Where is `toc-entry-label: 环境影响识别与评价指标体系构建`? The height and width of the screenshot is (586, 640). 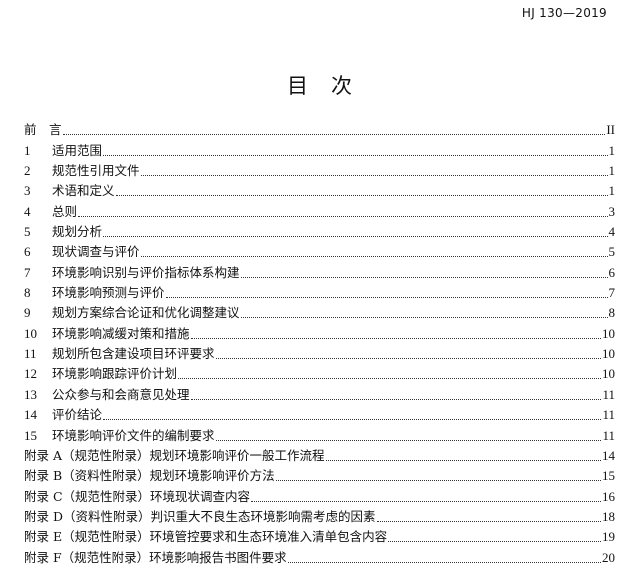
toc-entry-label: 环境影响识别与评价指标体系构建 is located at coordinates (146, 272).